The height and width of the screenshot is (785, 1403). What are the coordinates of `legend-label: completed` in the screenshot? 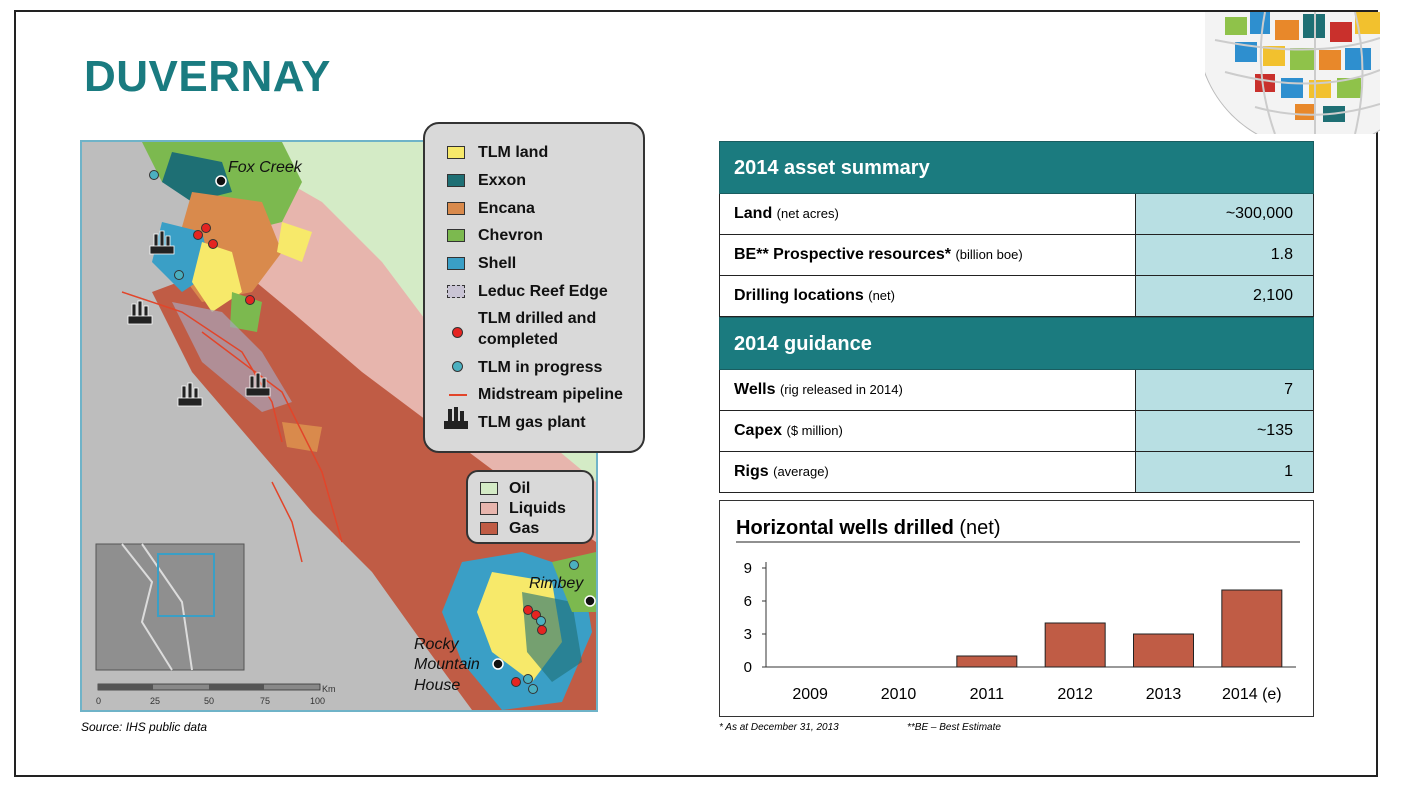 It's located at (518, 339).